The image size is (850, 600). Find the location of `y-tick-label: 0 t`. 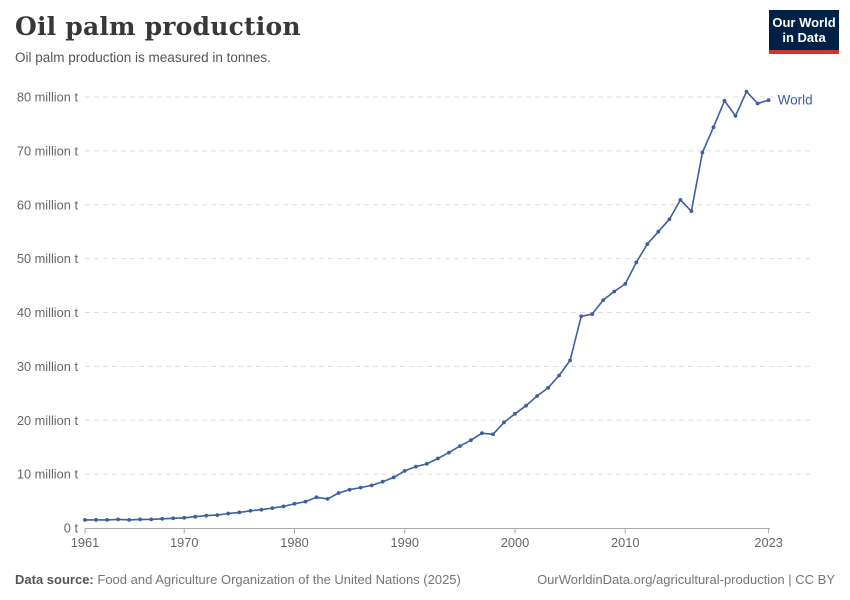

y-tick-label: 0 t is located at coordinates (71, 528).